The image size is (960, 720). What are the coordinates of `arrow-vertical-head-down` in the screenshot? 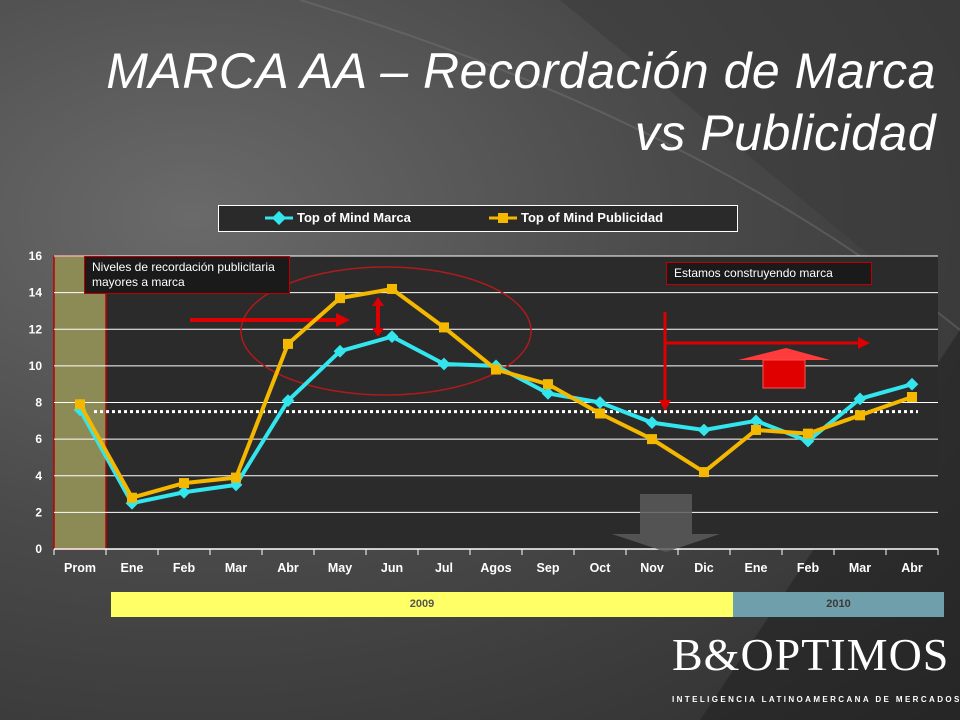 It's located at (378, 332).